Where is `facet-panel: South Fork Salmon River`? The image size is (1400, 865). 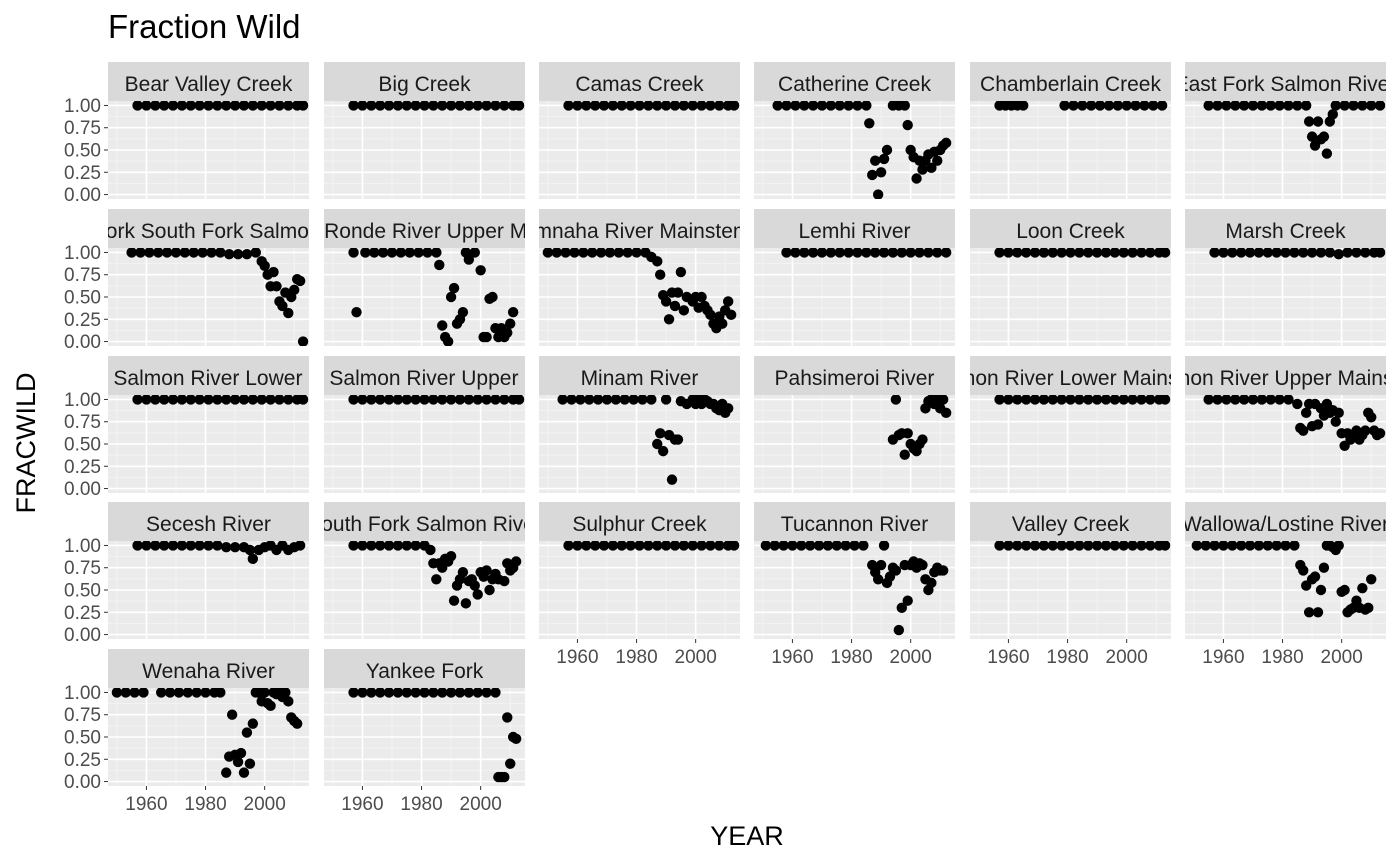
facet-panel: South Fork Salmon River is located at coordinates (424, 570).